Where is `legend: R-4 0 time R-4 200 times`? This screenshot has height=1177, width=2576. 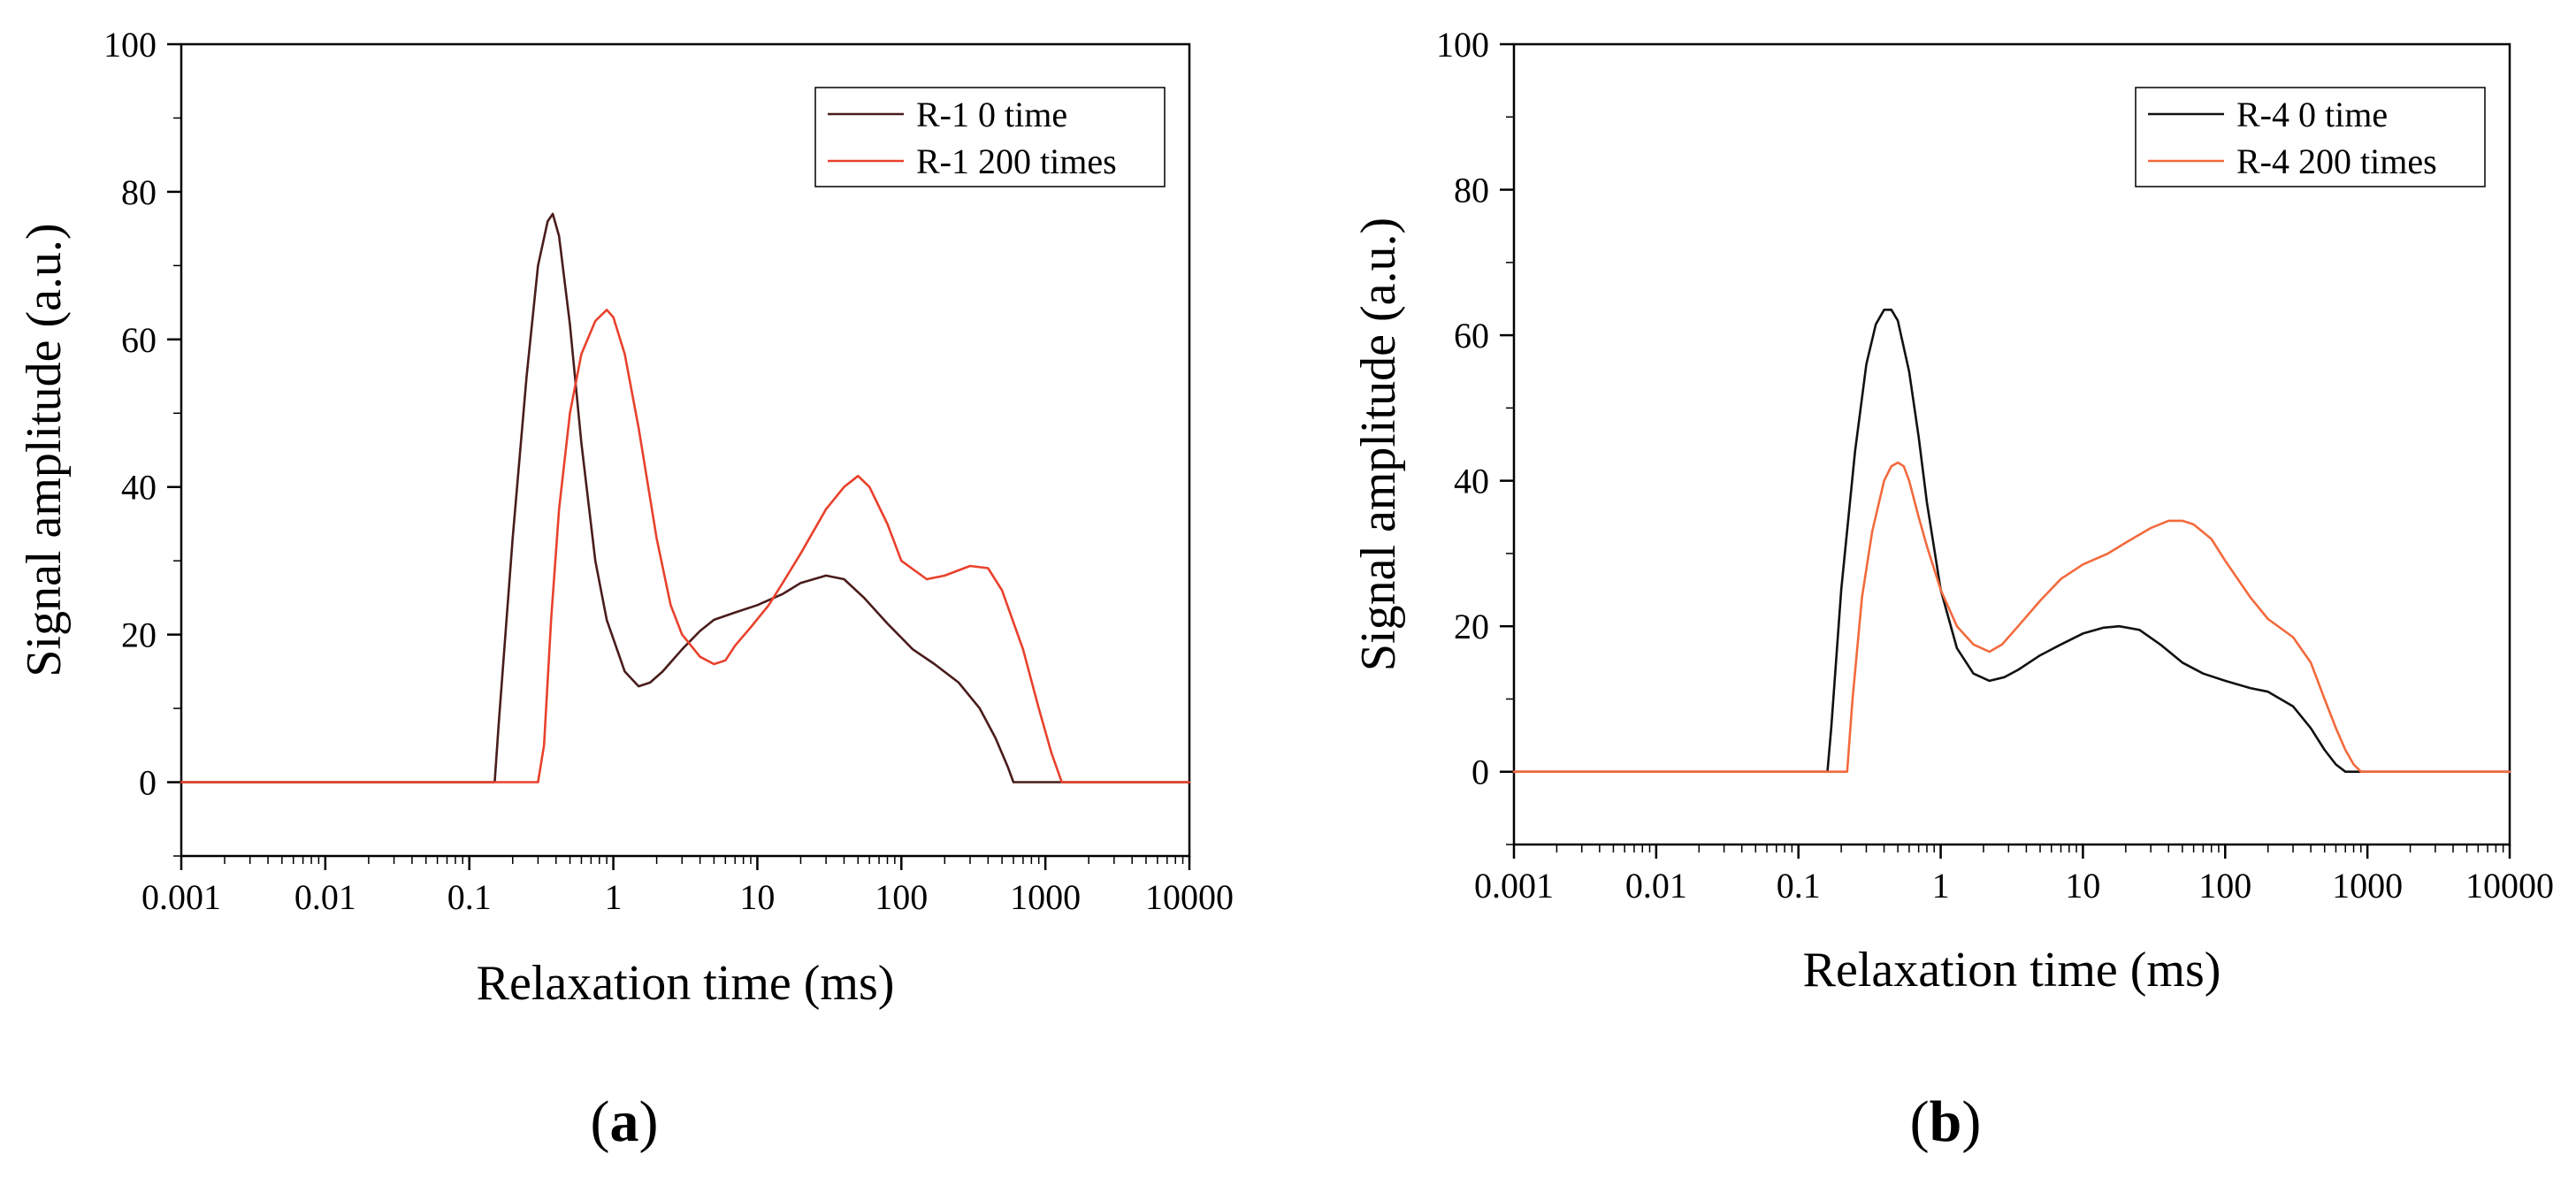 legend: R-4 0 time R-4 200 times is located at coordinates (2310, 137).